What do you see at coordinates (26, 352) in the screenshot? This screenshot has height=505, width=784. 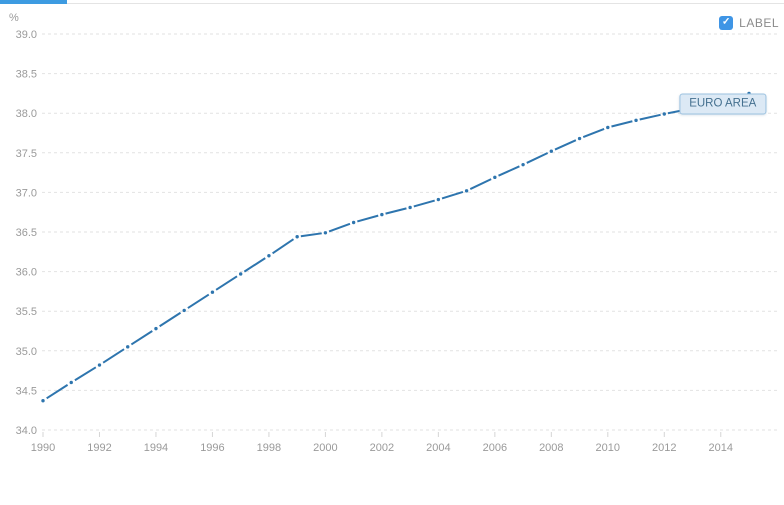 I see `y-tick-label: 35.0` at bounding box center [26, 352].